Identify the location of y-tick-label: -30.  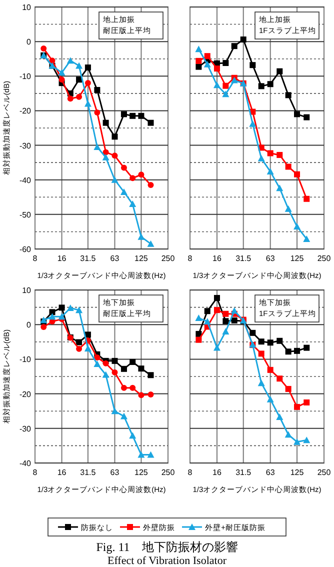
(25, 429).